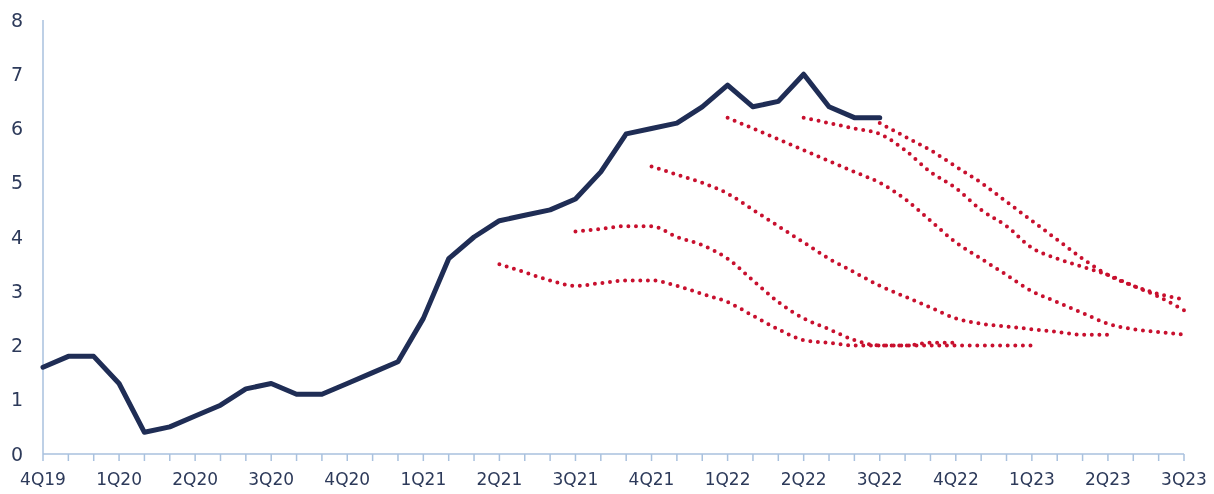  Describe the element at coordinates (119, 479) in the screenshot. I see `x-tick-label: 1Q20` at that location.